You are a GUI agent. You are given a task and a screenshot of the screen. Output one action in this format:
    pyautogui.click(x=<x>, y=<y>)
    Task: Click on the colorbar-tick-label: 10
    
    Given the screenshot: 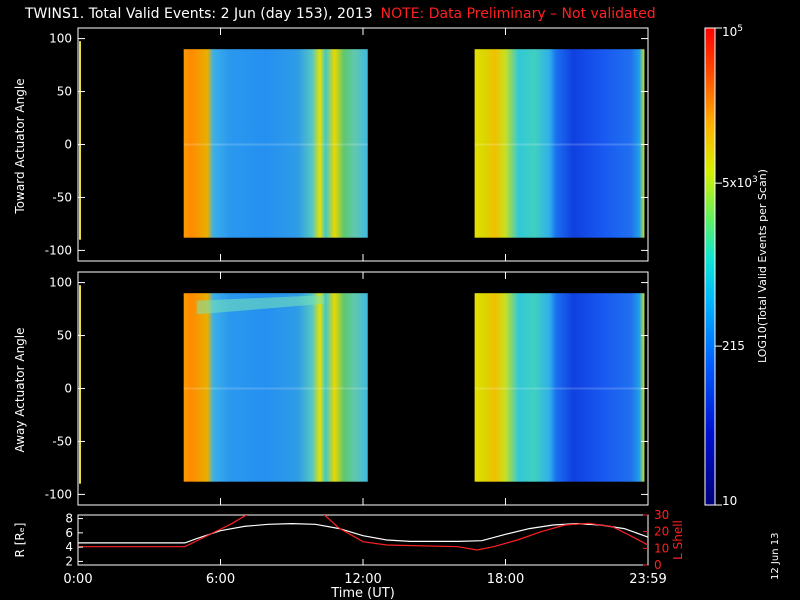 What is the action you would take?
    pyautogui.click(x=729, y=501)
    